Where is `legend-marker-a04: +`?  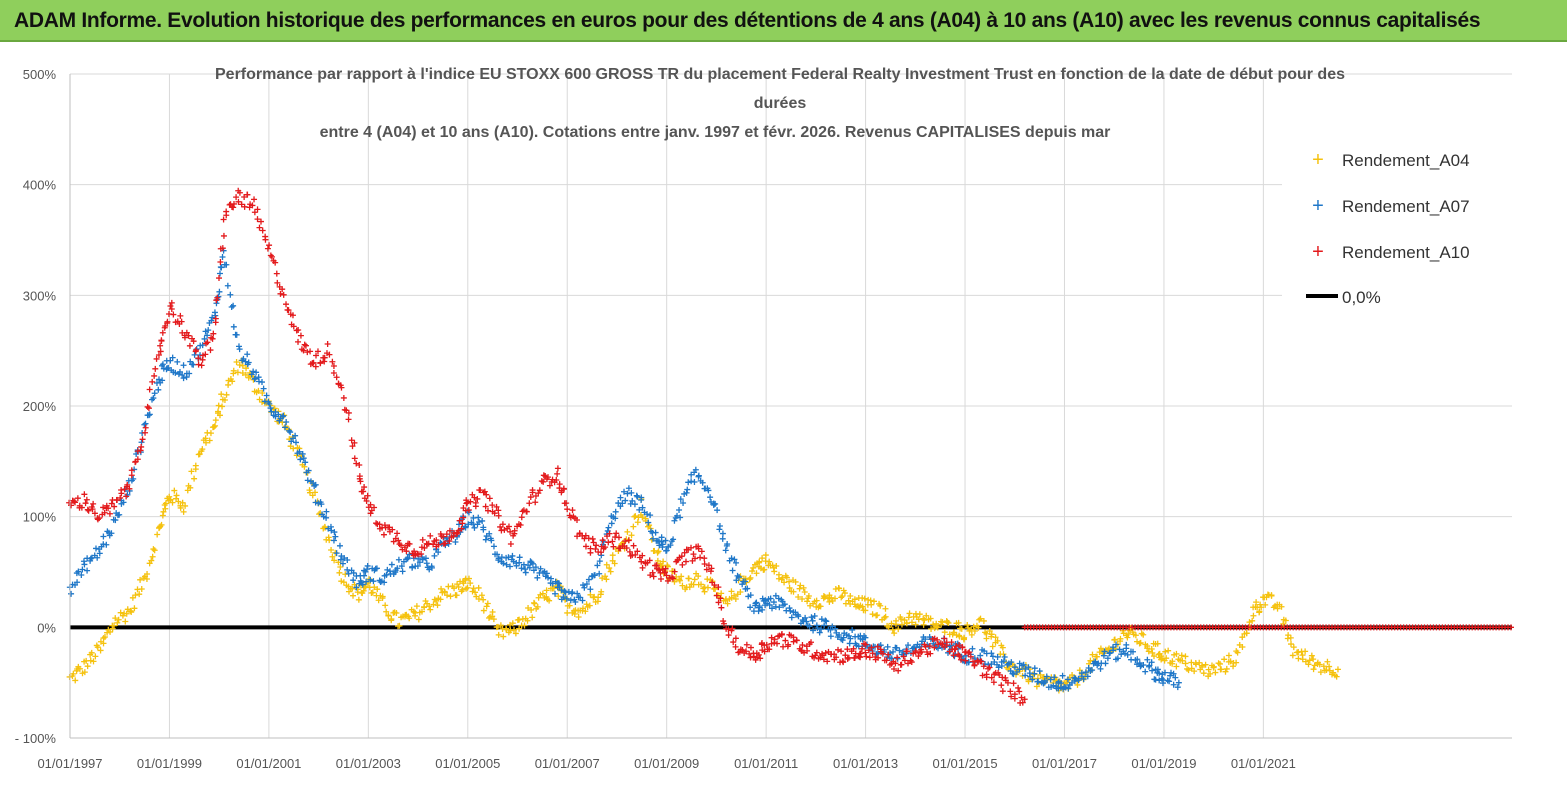
legend-marker-a04: + is located at coordinates (1318, 160).